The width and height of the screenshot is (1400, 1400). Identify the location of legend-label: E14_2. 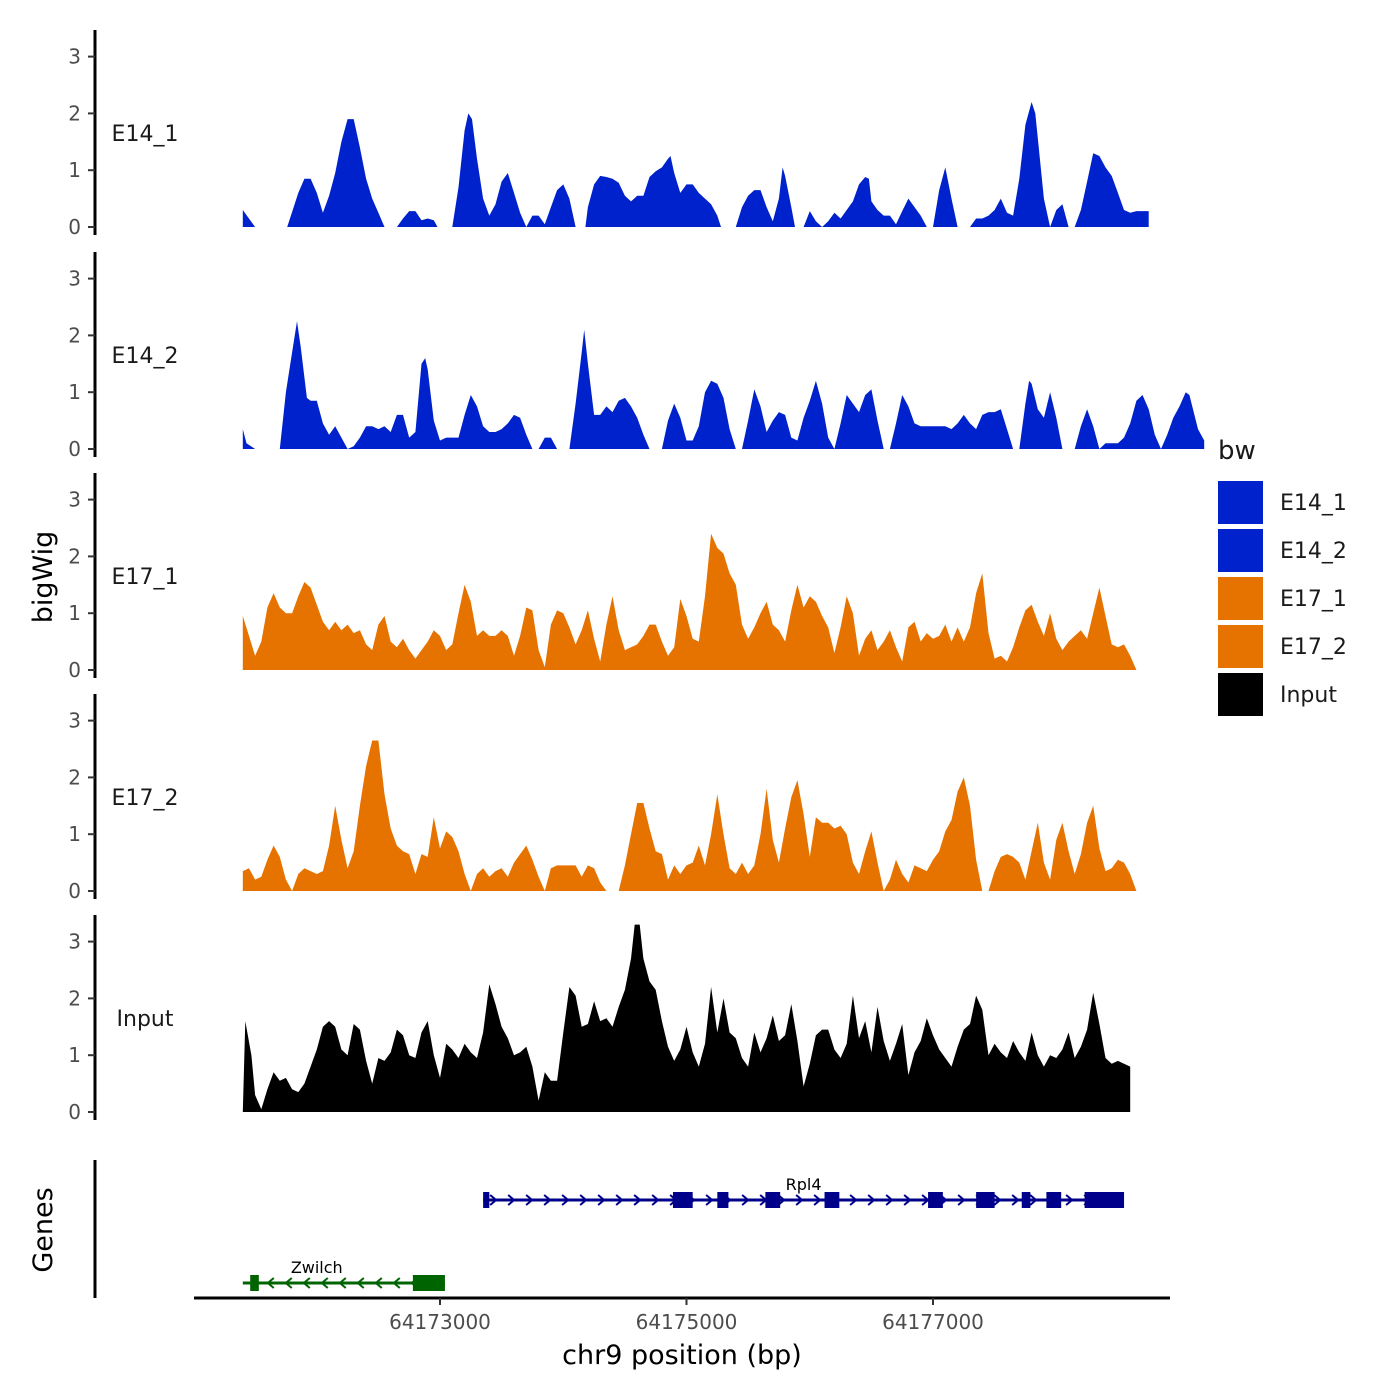
(1313, 551).